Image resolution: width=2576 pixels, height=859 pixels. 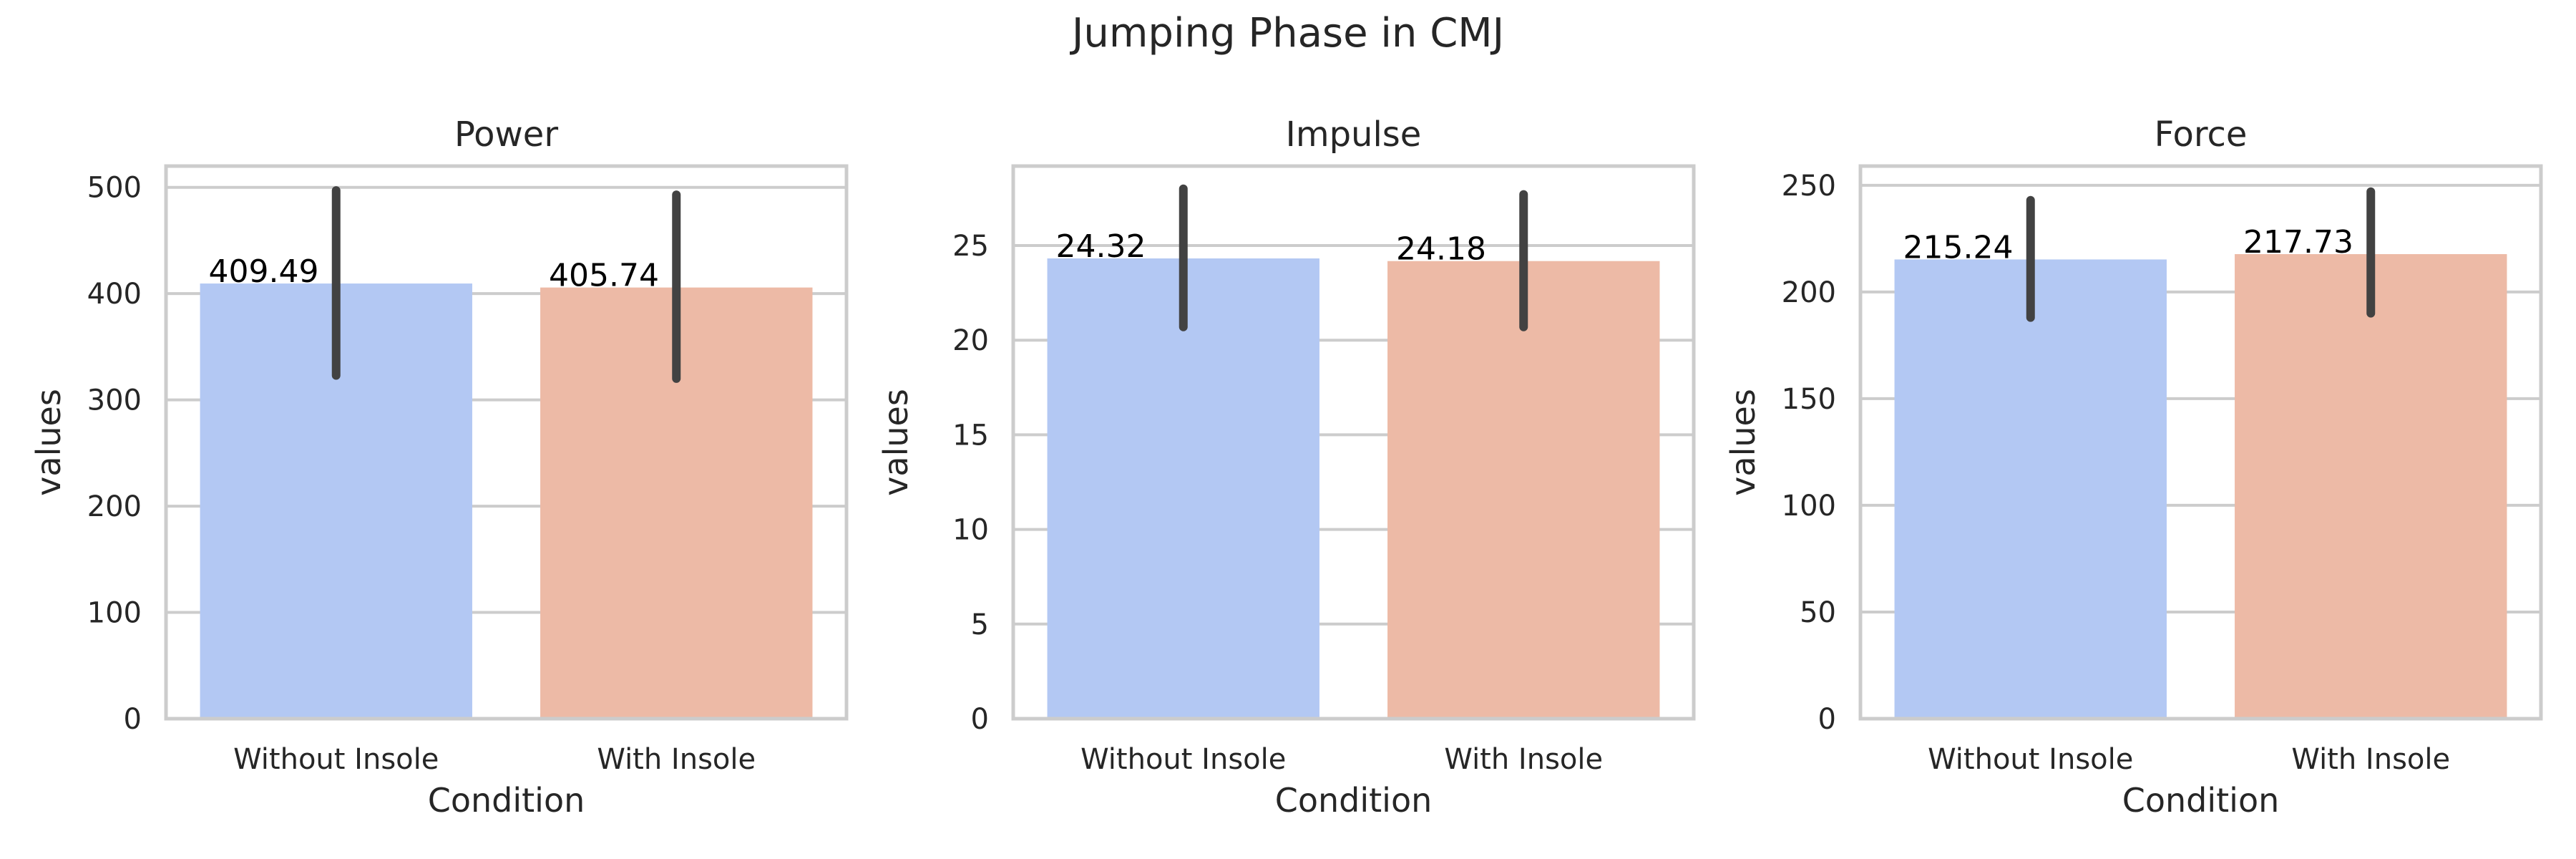 I want to click on y-tick-label: 15, so click(x=970, y=435).